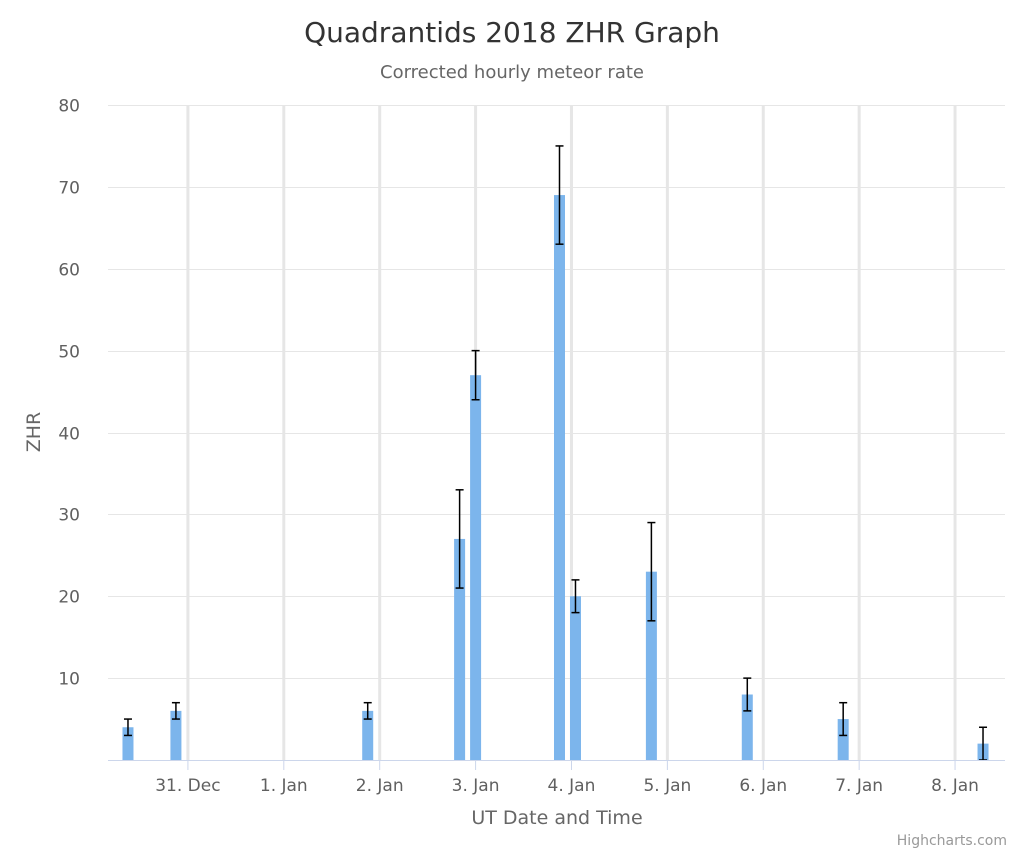  What do you see at coordinates (69, 516) in the screenshot?
I see `y-tick-label: 30` at bounding box center [69, 516].